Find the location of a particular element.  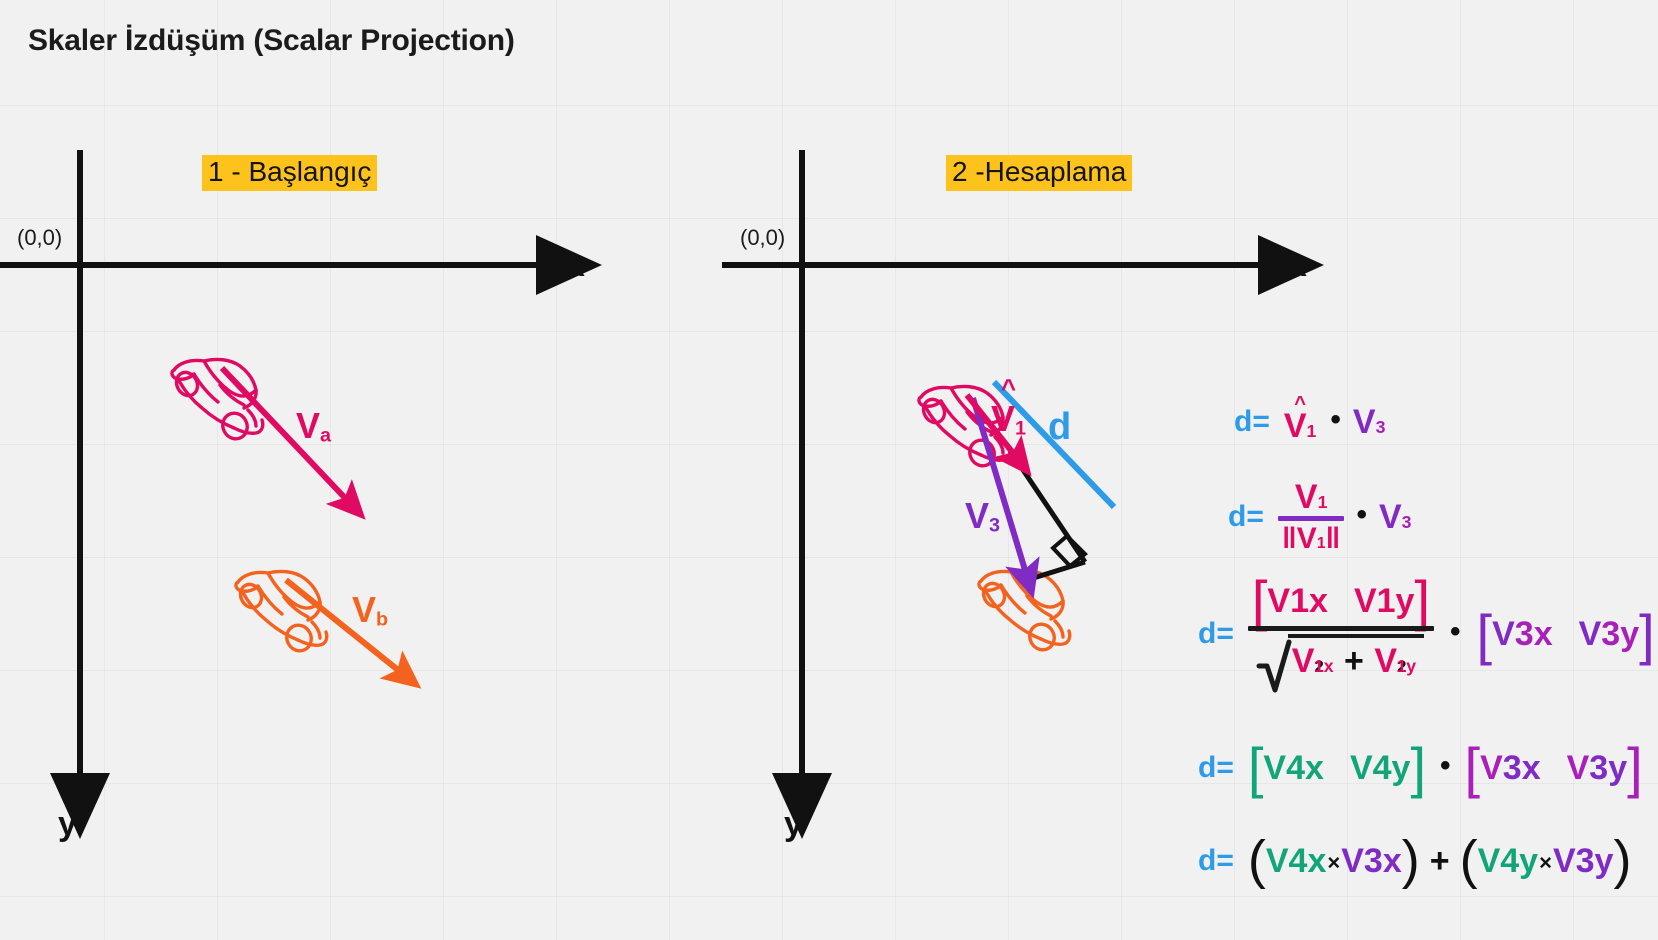

formula-1-lhs: d= is located at coordinates (1252, 421).